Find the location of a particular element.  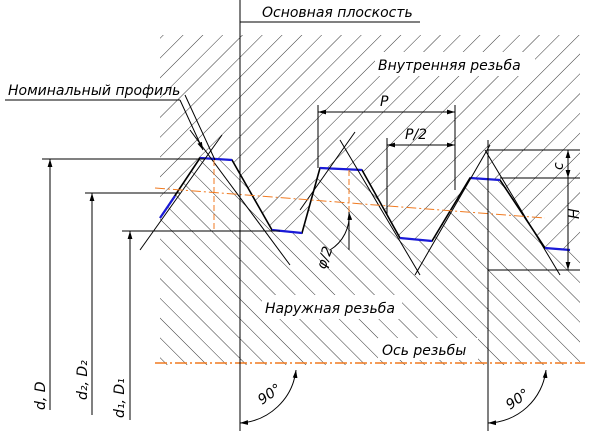

height-dimension is located at coordinates (534, 210).